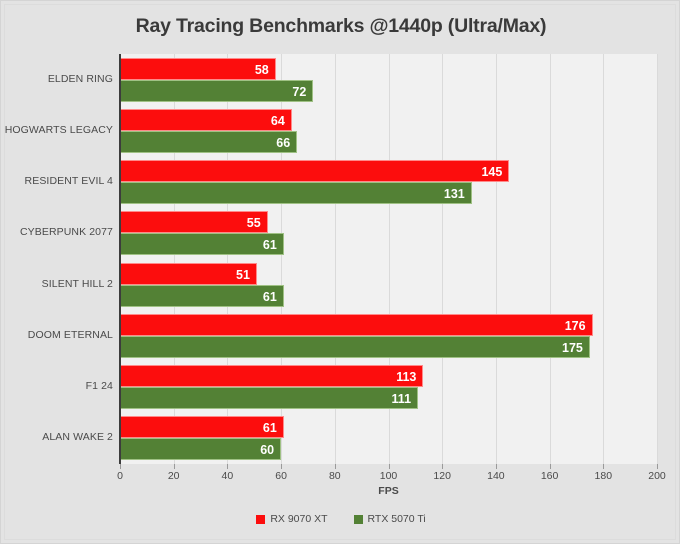 Image resolution: width=680 pixels, height=544 pixels. Describe the element at coordinates (281, 476) in the screenshot. I see `tick-label: 60` at that location.